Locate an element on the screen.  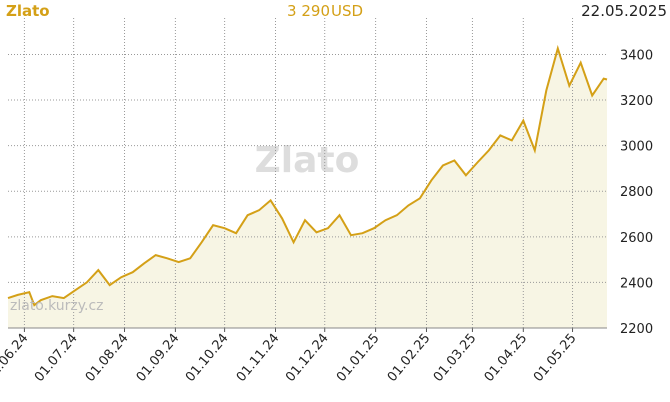
y-tick-label: 2600 is located at coordinates (636, 238).